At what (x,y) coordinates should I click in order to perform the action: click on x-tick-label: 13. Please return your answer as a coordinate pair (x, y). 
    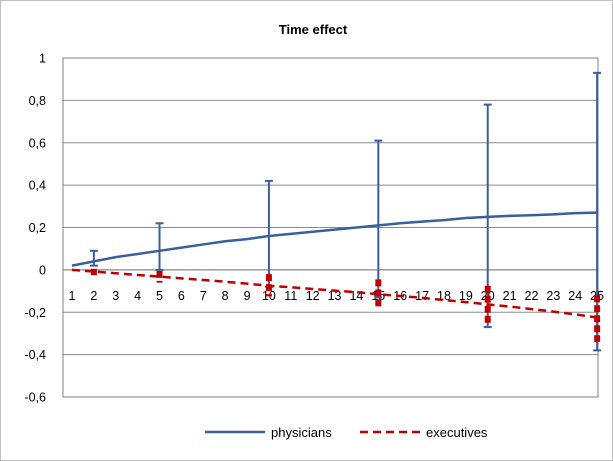
    Looking at the image, I should click on (335, 296).